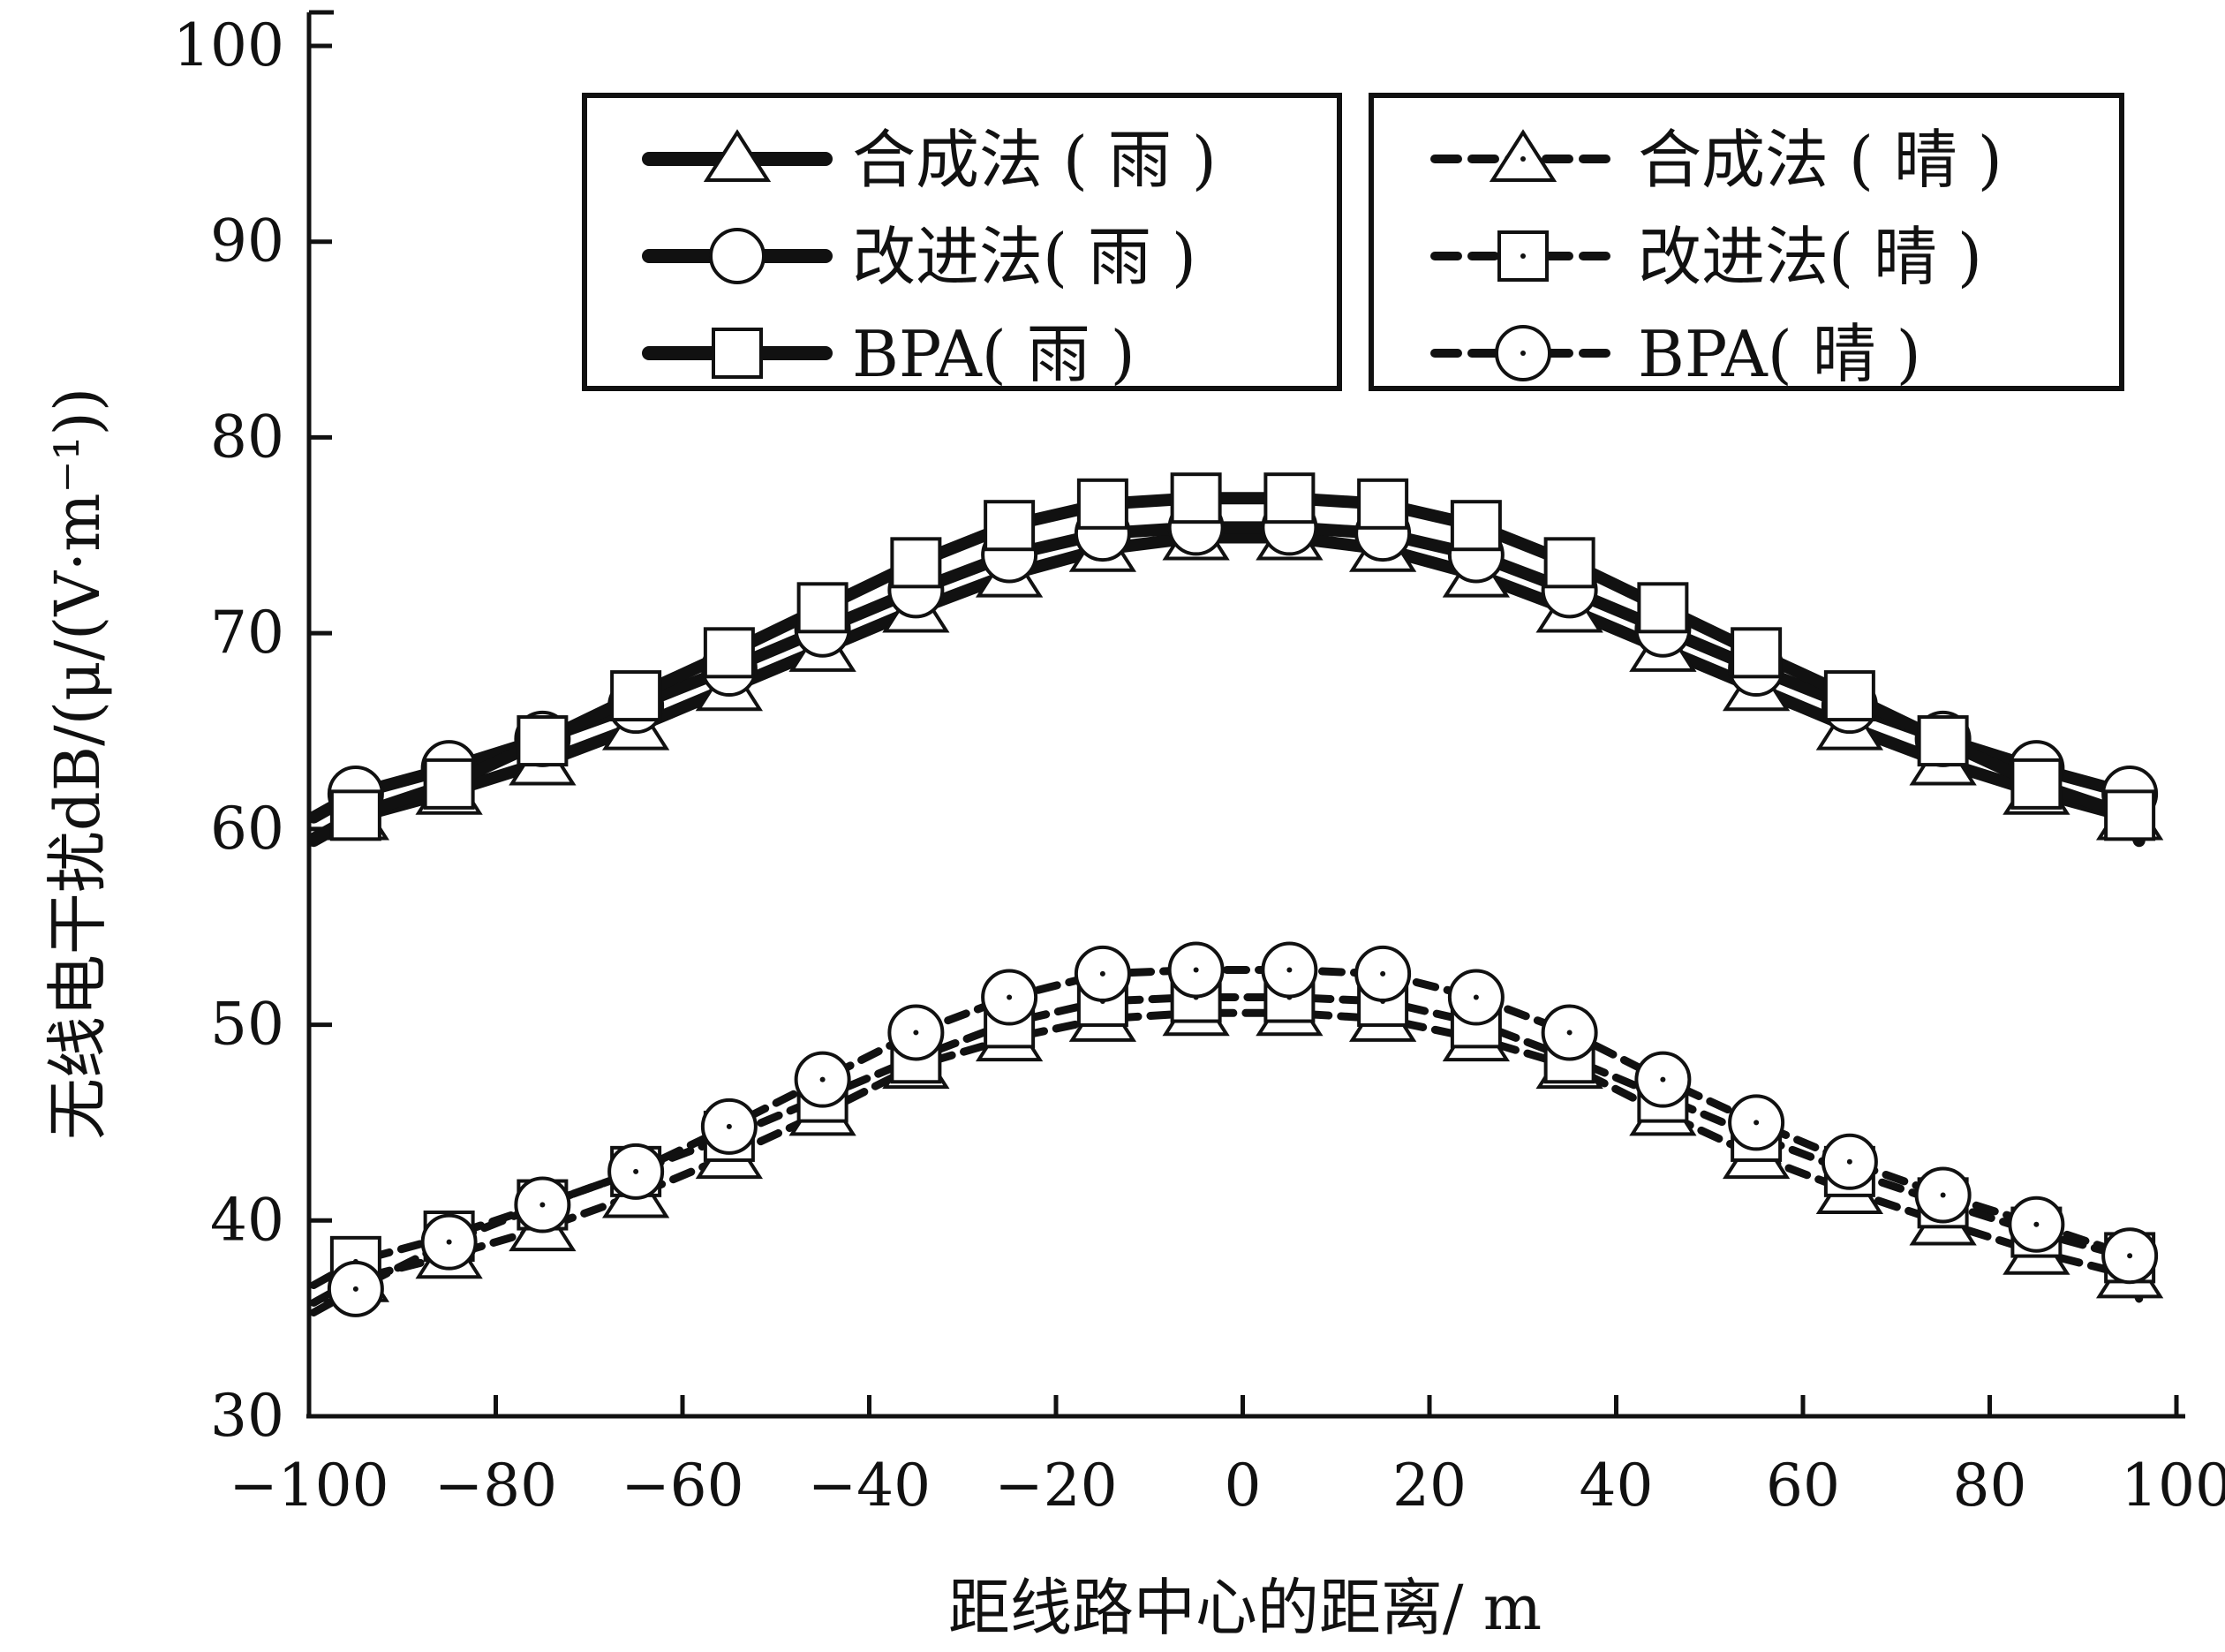 This screenshot has width=2225, height=1652. I want to click on x-tick-label: 0, so click(1243, 1486).